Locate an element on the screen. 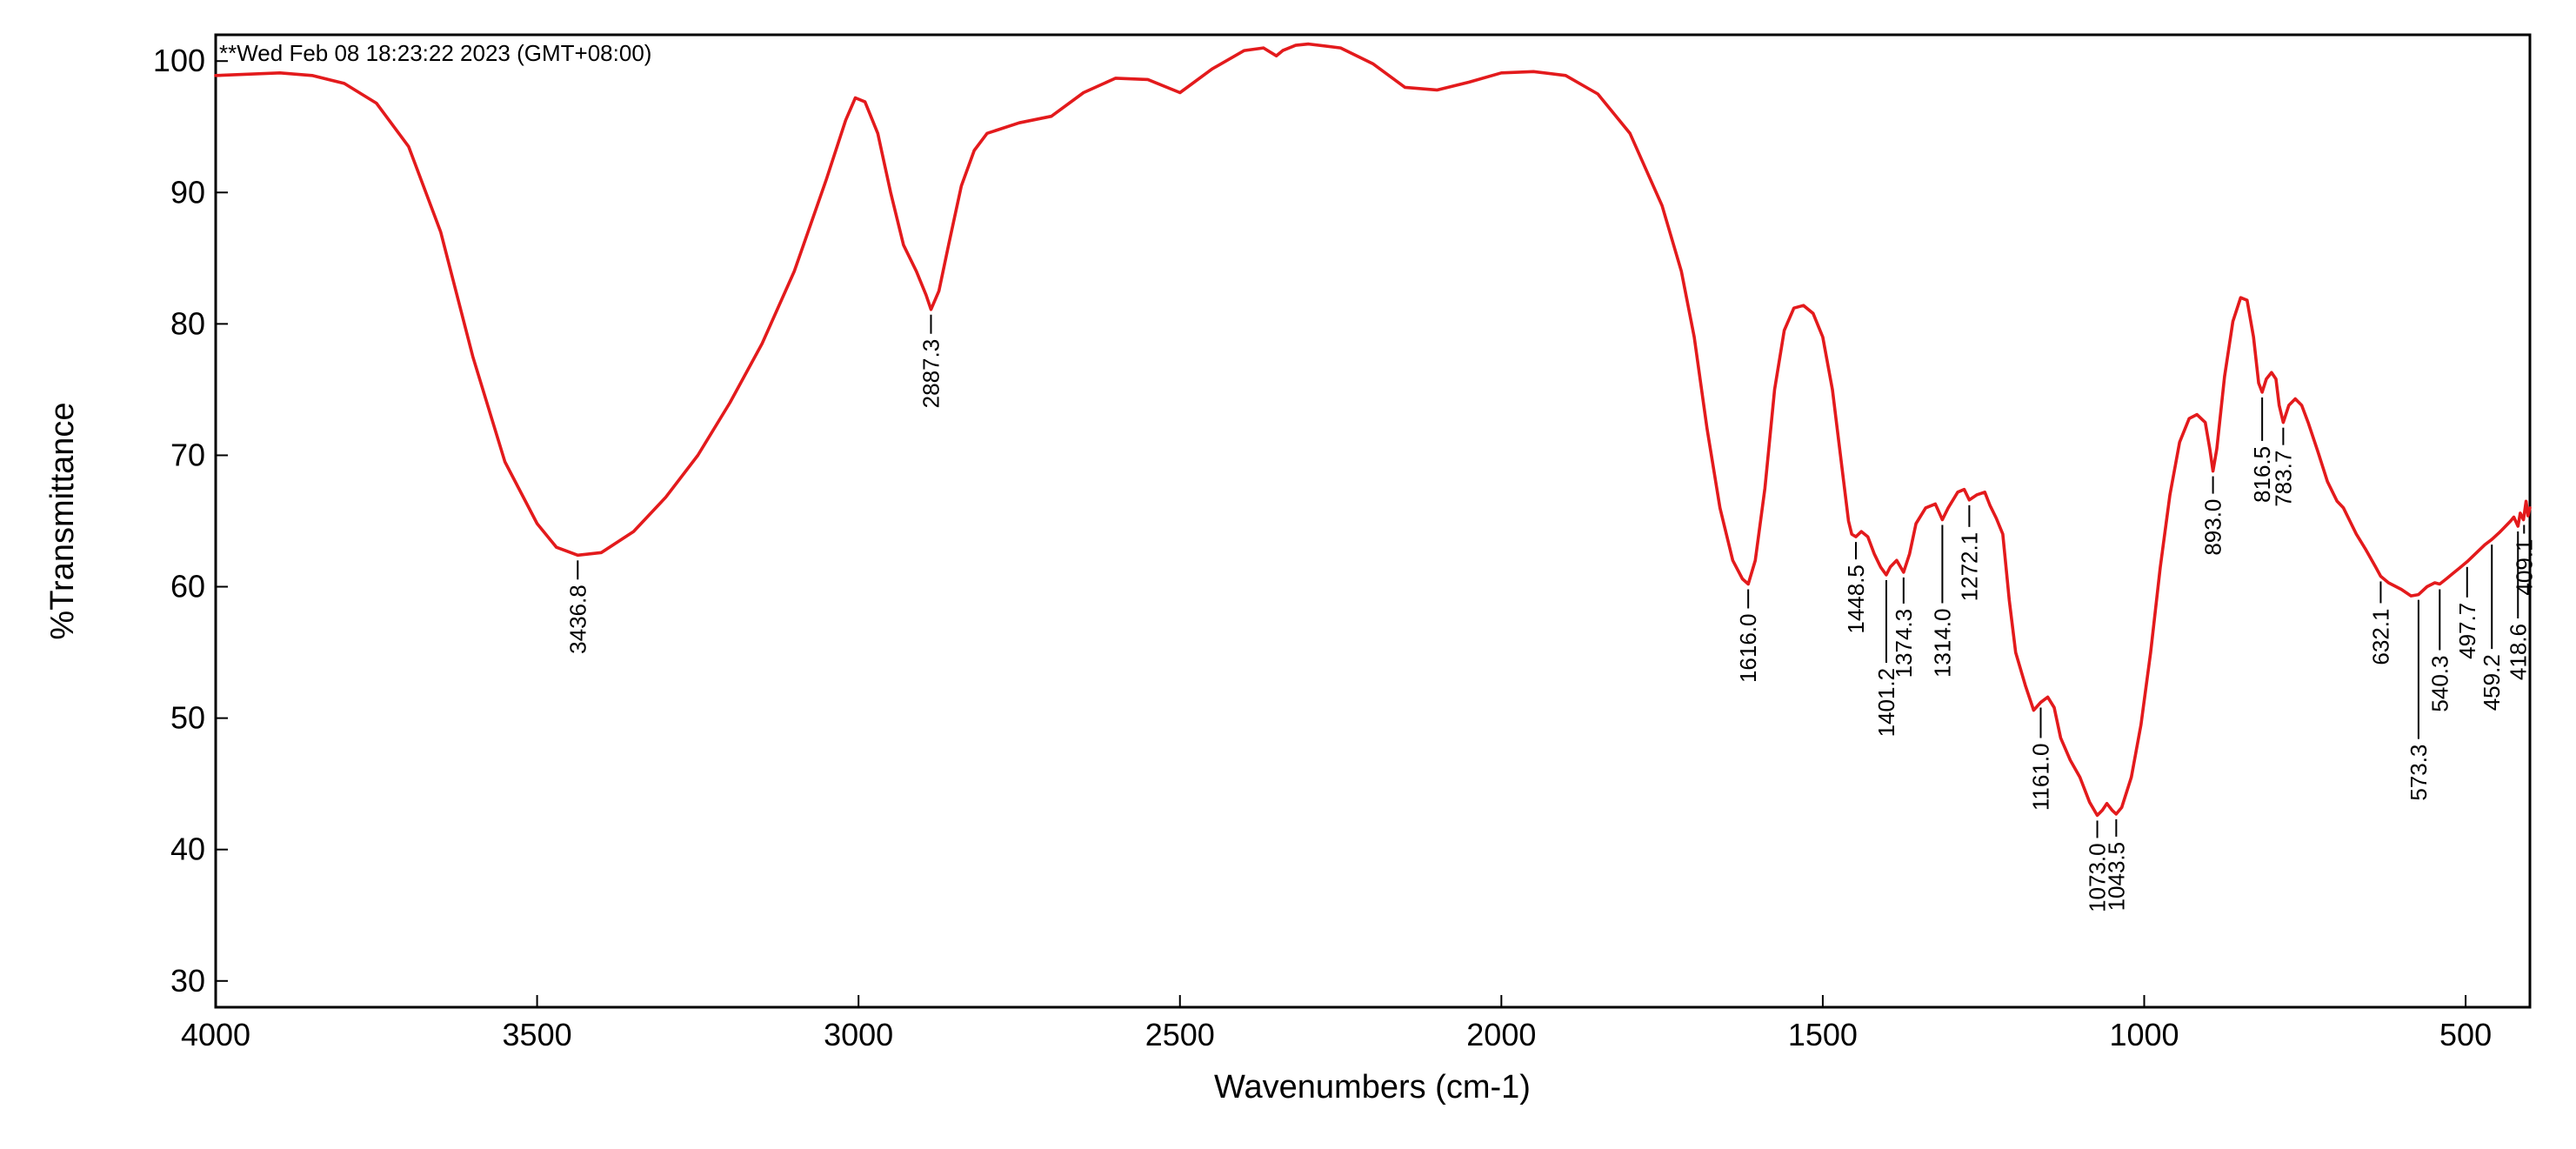 Image resolution: width=2576 pixels, height=1149 pixels. y-tick-label: 30 is located at coordinates (187, 981).